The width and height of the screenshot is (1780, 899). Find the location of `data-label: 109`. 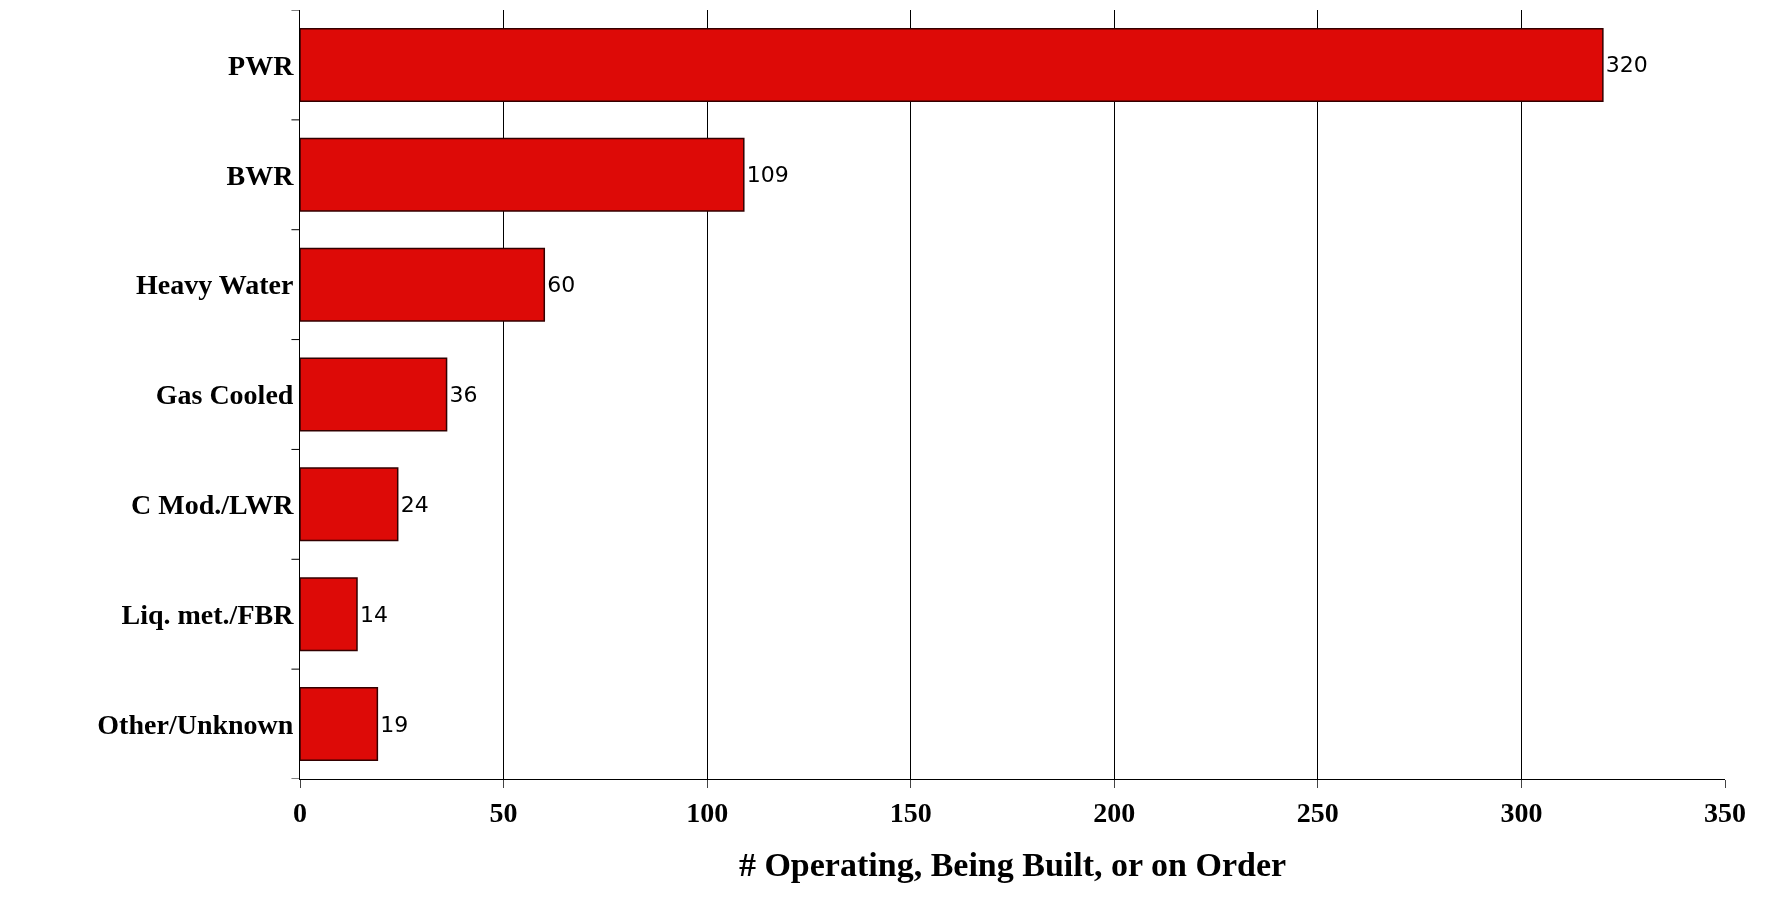

data-label: 109 is located at coordinates (767, 175).